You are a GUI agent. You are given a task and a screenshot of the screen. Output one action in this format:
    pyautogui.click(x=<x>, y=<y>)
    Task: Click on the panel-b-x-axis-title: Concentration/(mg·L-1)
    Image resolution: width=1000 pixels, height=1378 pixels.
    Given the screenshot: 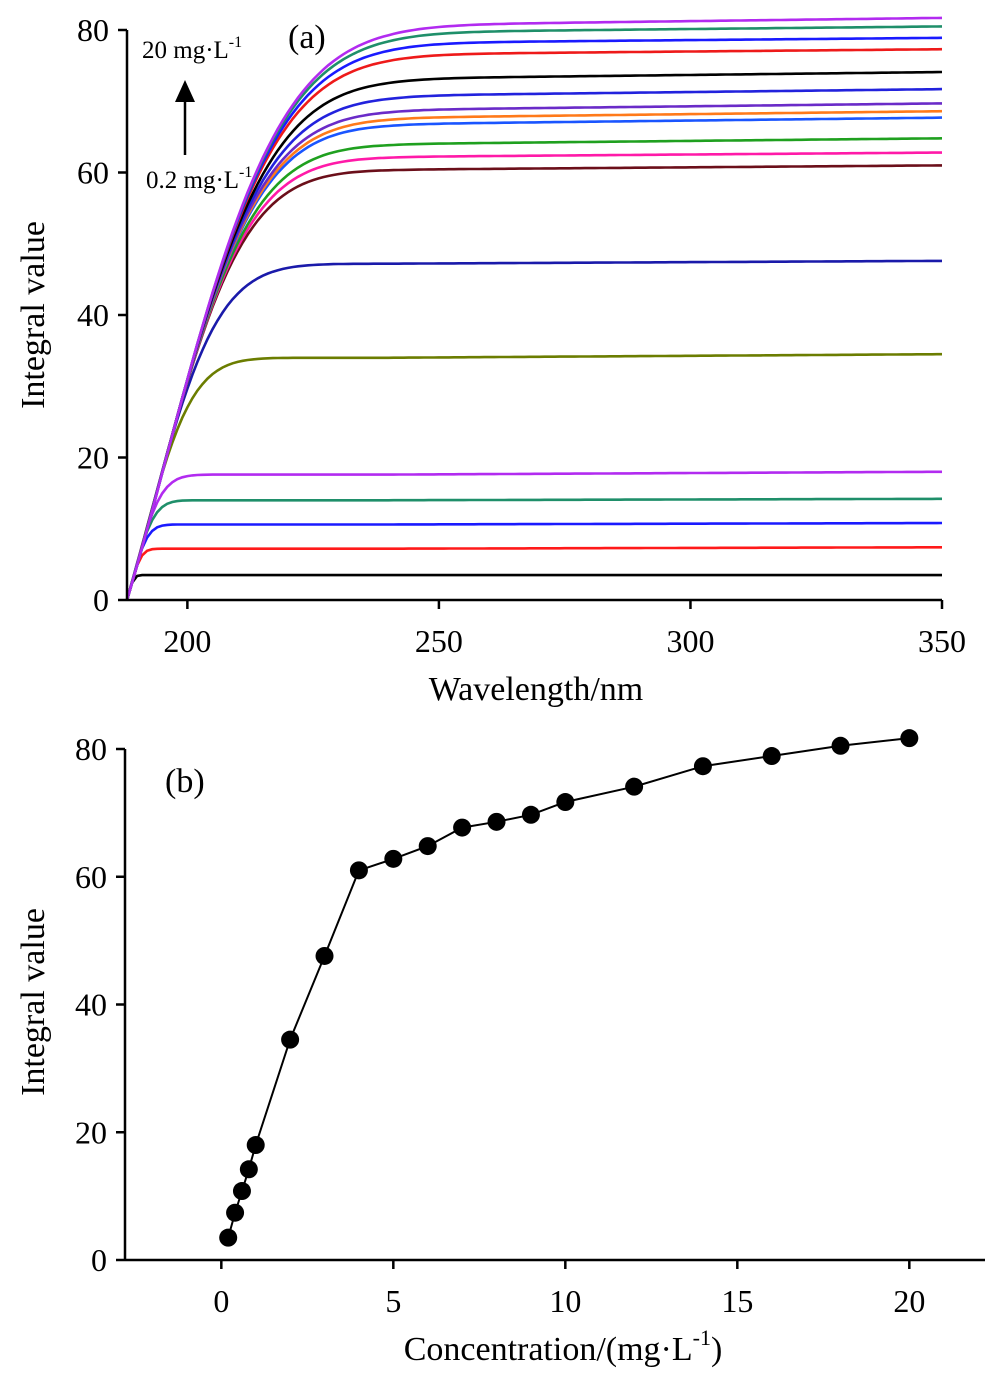 What is the action you would take?
    pyautogui.click(x=563, y=1346)
    